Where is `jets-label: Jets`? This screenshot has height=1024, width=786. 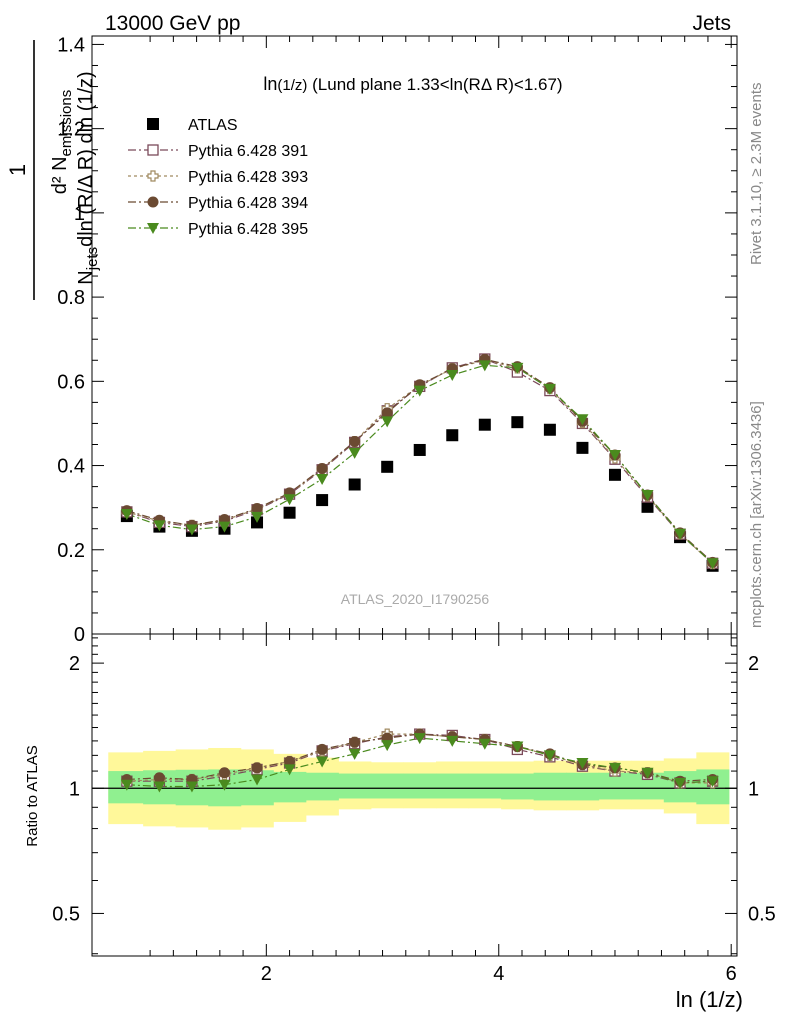 jets-label: Jets is located at coordinates (711, 23).